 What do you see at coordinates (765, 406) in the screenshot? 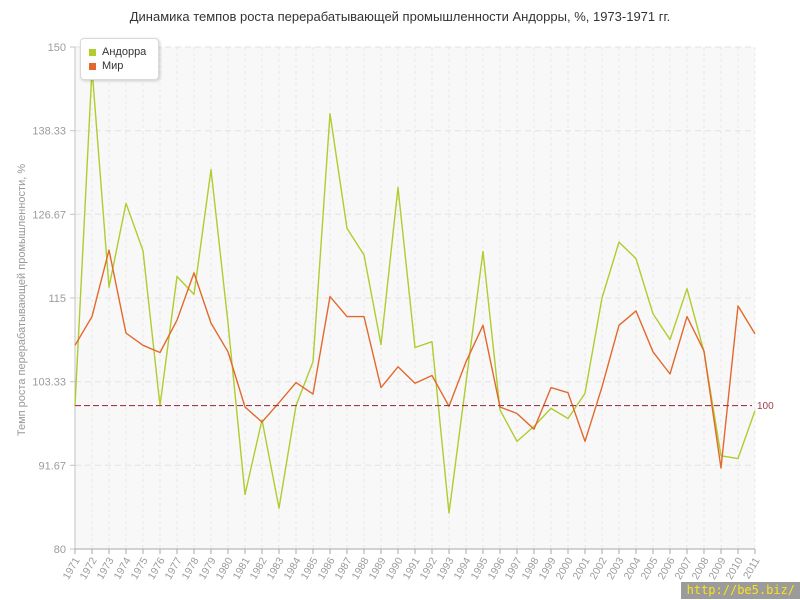
I see `reference-line-label: 100` at bounding box center [765, 406].